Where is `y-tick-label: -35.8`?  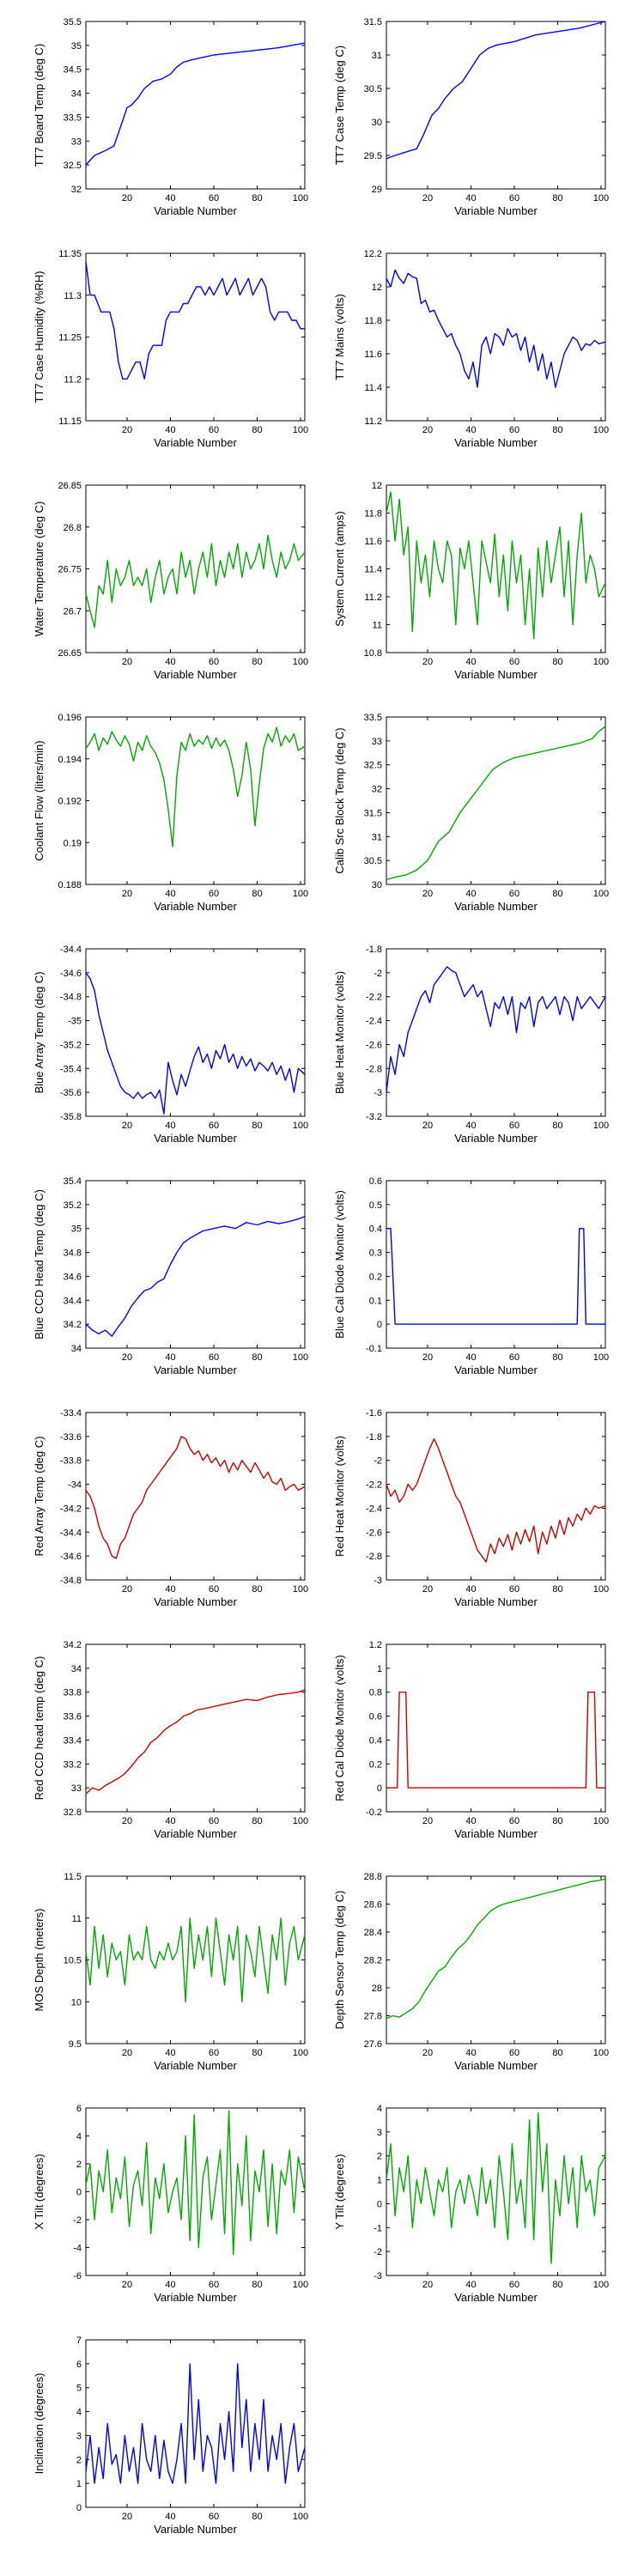
y-tick-label: -35.8 is located at coordinates (71, 1117).